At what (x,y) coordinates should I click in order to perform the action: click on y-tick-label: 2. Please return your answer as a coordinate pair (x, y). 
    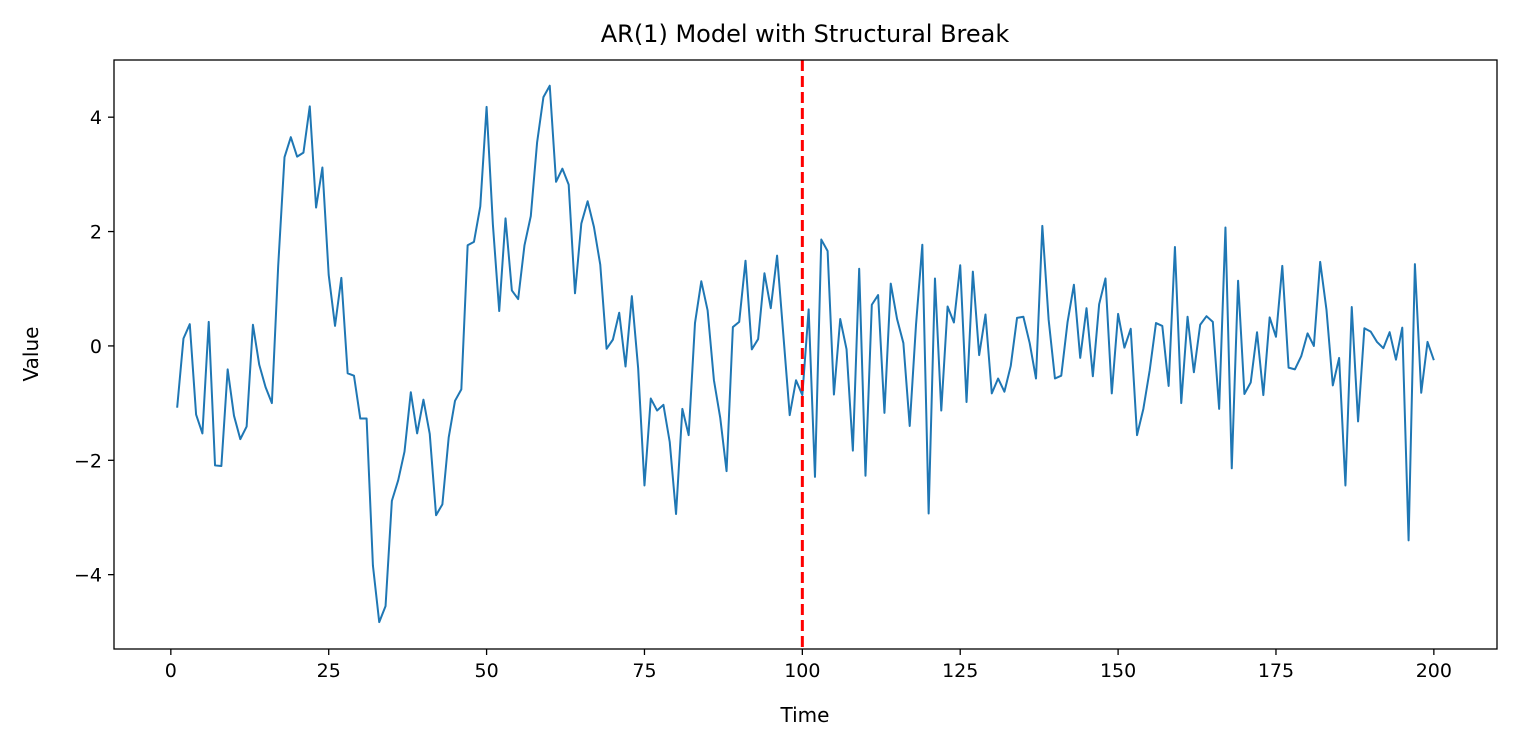
    Looking at the image, I should click on (96, 233).